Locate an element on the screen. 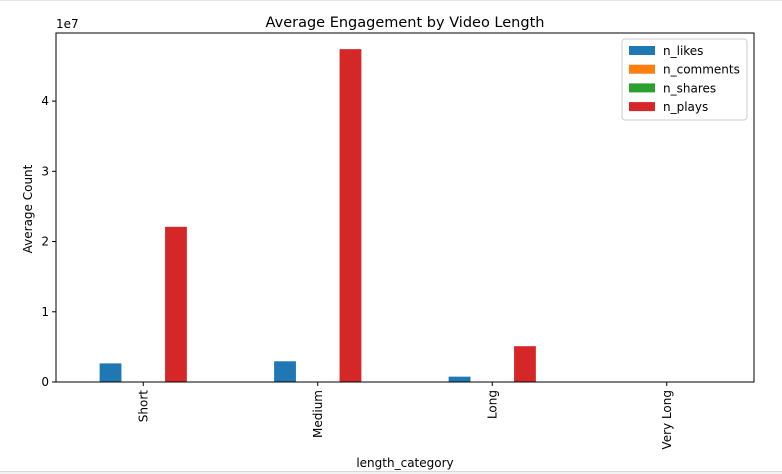 The height and width of the screenshot is (474, 782). y-tick-label: 4 is located at coordinates (45, 101).